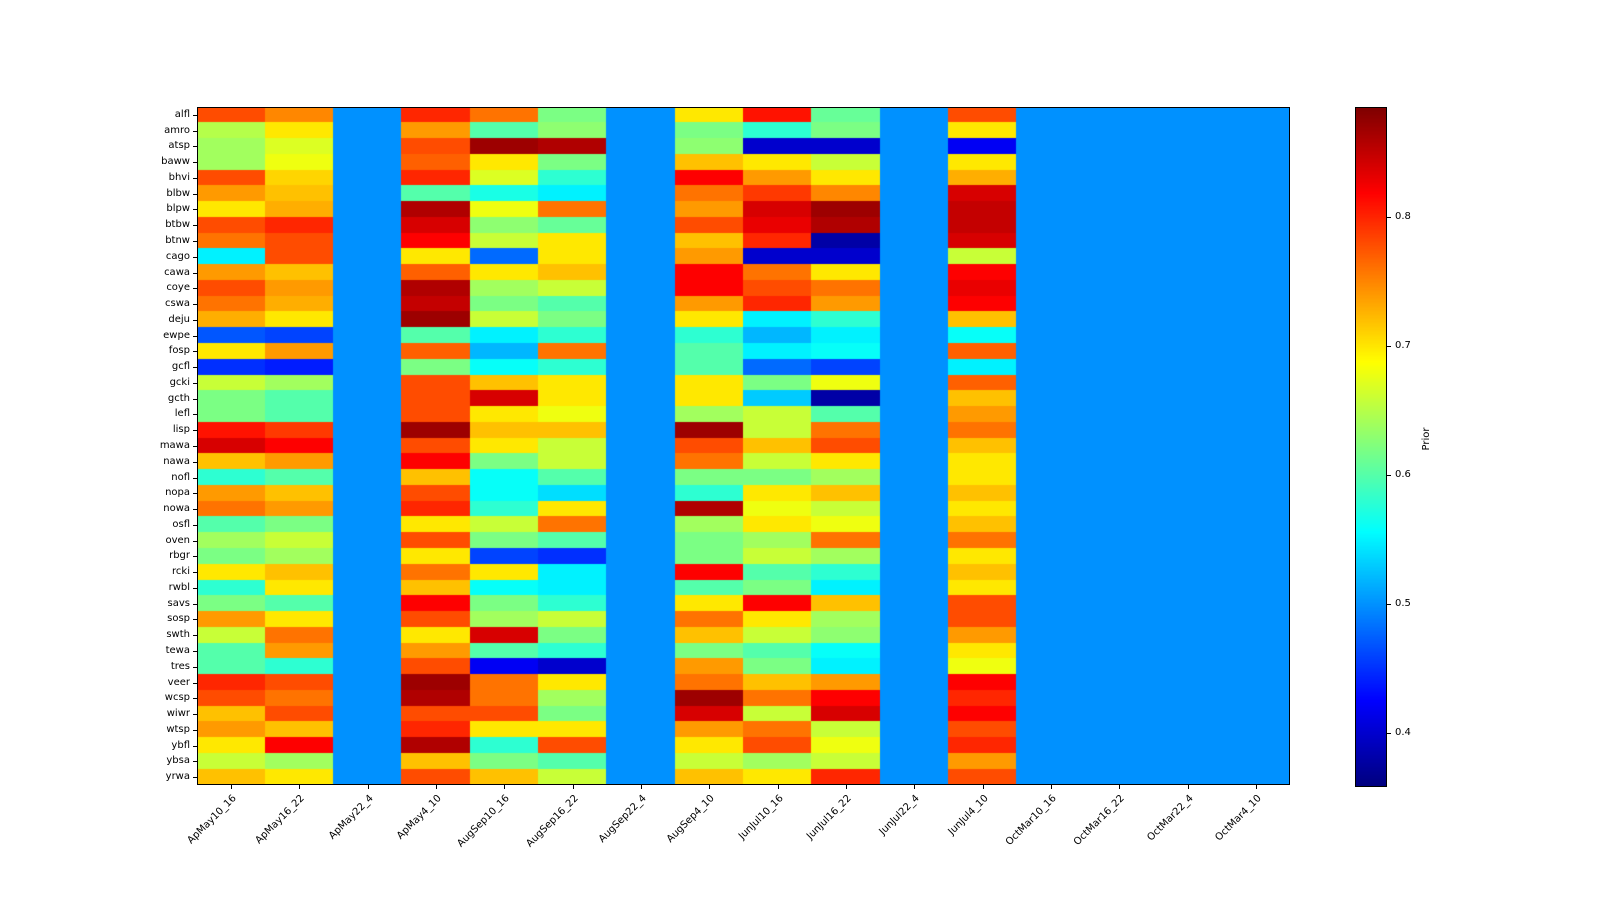 Image resolution: width=1600 pixels, height=900 pixels. Describe the element at coordinates (179, 146) in the screenshot. I see `y-tick-label: atsp` at that location.